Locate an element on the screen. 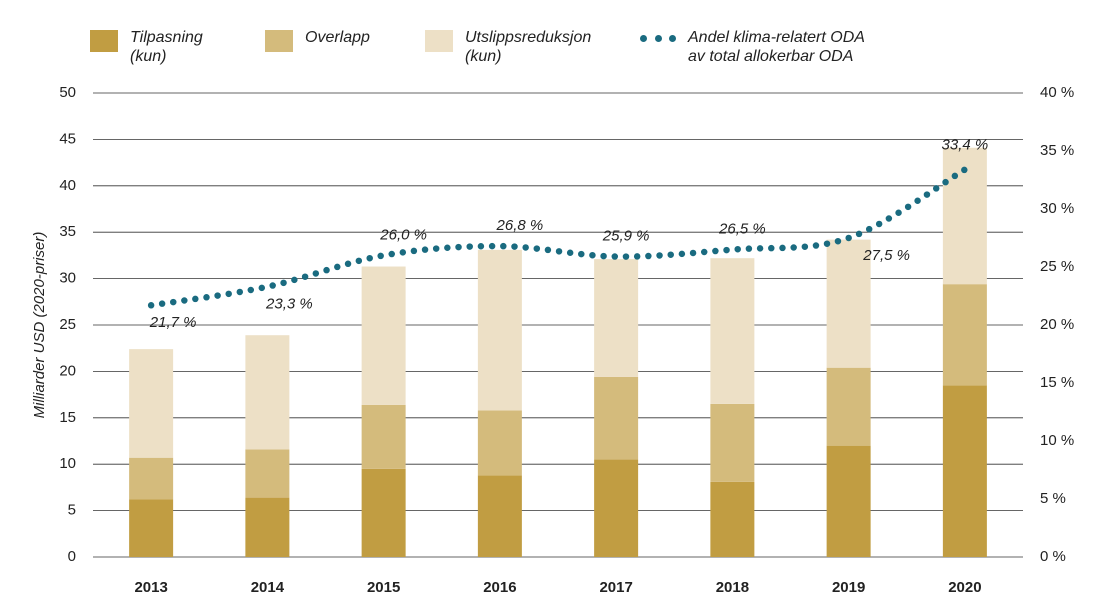  x-tick-label: 2020 is located at coordinates (964, 587).